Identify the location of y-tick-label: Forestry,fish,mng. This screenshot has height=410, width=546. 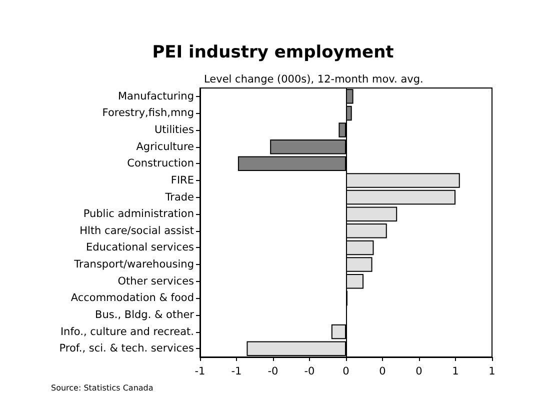
(148, 113).